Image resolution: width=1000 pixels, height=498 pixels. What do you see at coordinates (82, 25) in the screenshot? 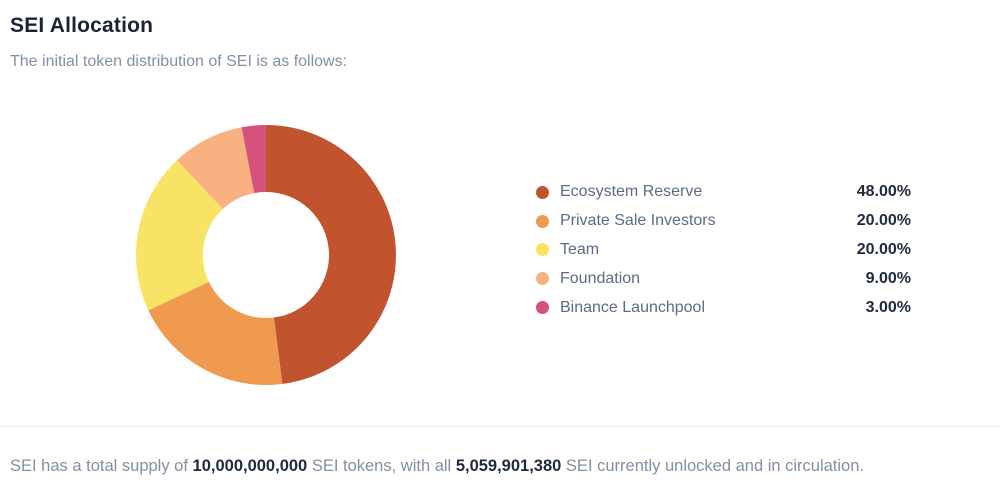
I see `page-title: SEI Allocation` at bounding box center [82, 25].